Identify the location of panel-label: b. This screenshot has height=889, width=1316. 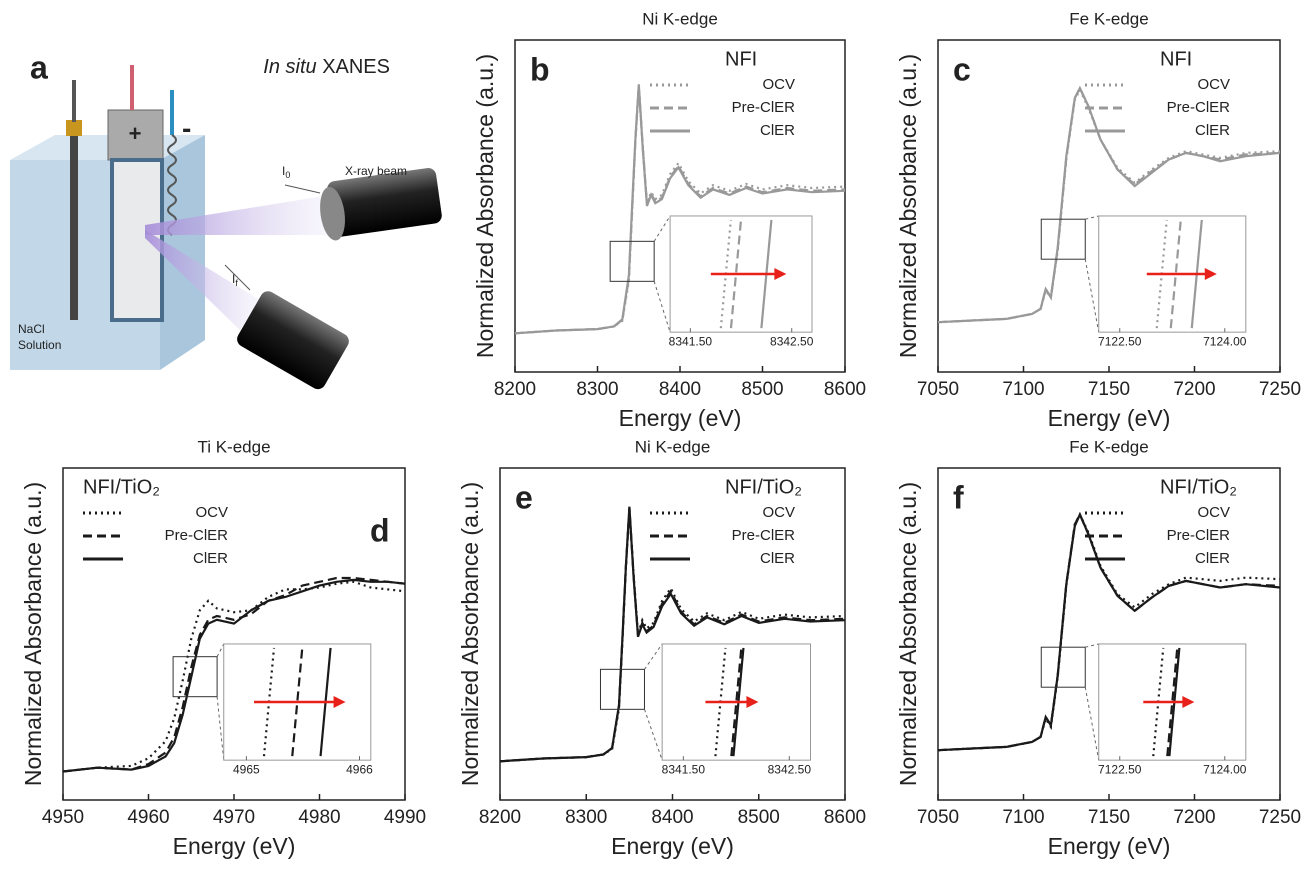
(540, 69).